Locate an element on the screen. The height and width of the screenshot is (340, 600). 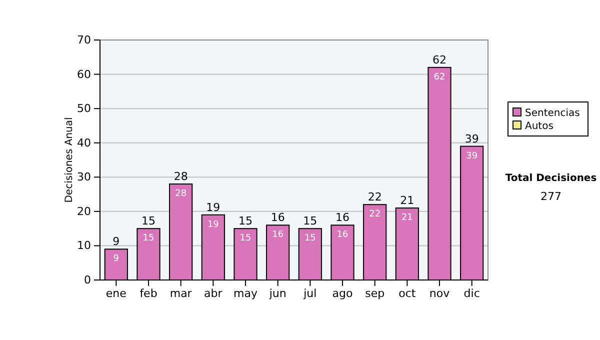
data-label: 19 is located at coordinates (213, 225).